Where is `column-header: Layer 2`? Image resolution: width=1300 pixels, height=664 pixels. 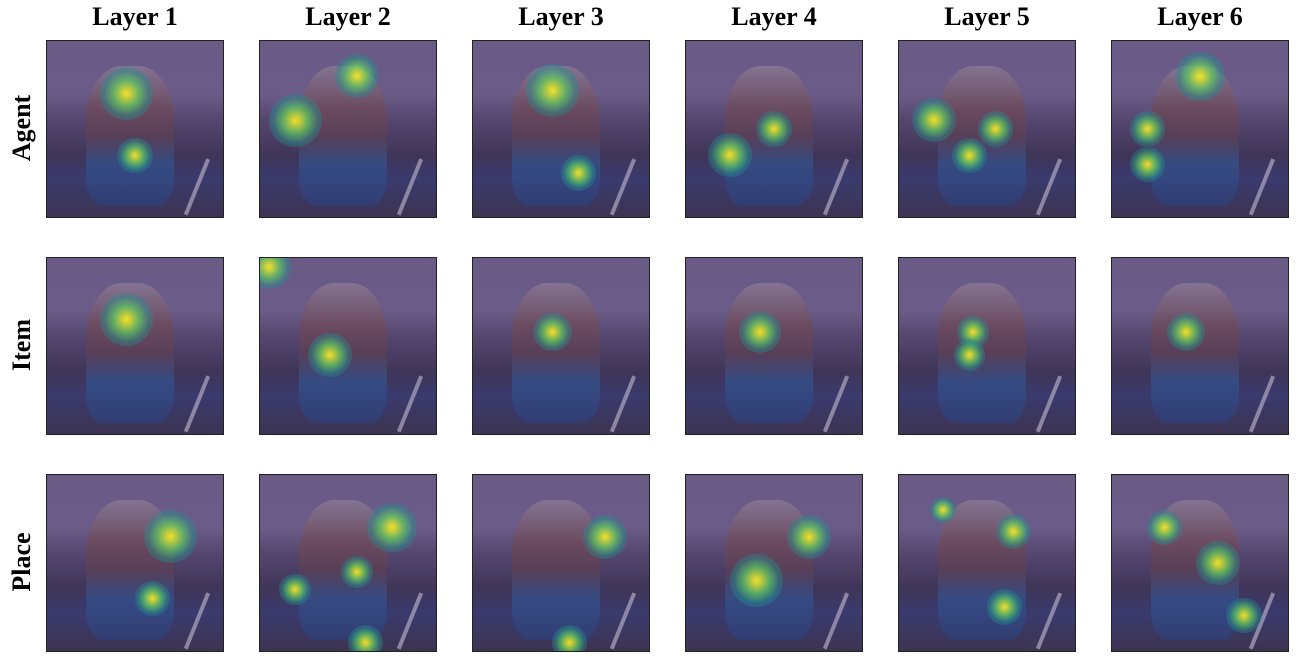
column-header: Layer 2 is located at coordinates (348, 16).